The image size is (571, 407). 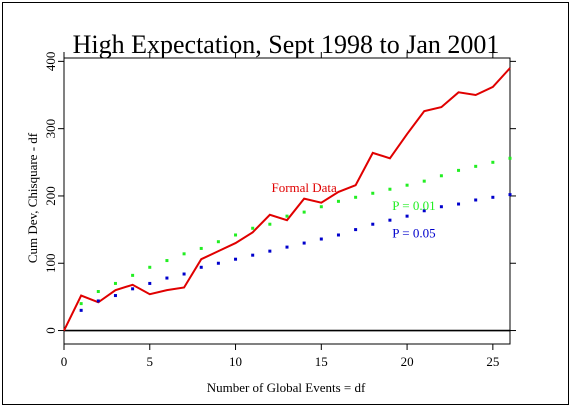 What do you see at coordinates (407, 361) in the screenshot?
I see `x-tick-label: 20` at bounding box center [407, 361].